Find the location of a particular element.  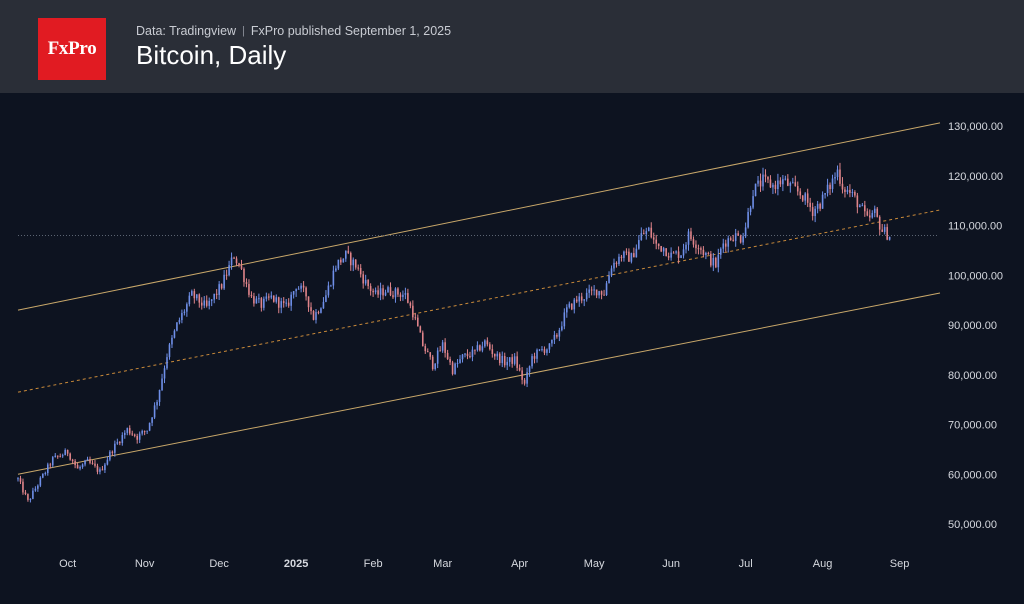

y-tick-label: 120,000.00 is located at coordinates (975, 177).